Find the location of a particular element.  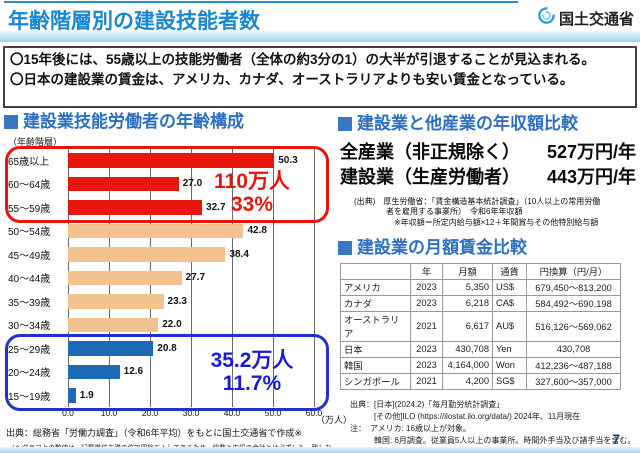

section-heading-text: 建設業技能労働者の年齢構成 is located at coordinates (133, 121).